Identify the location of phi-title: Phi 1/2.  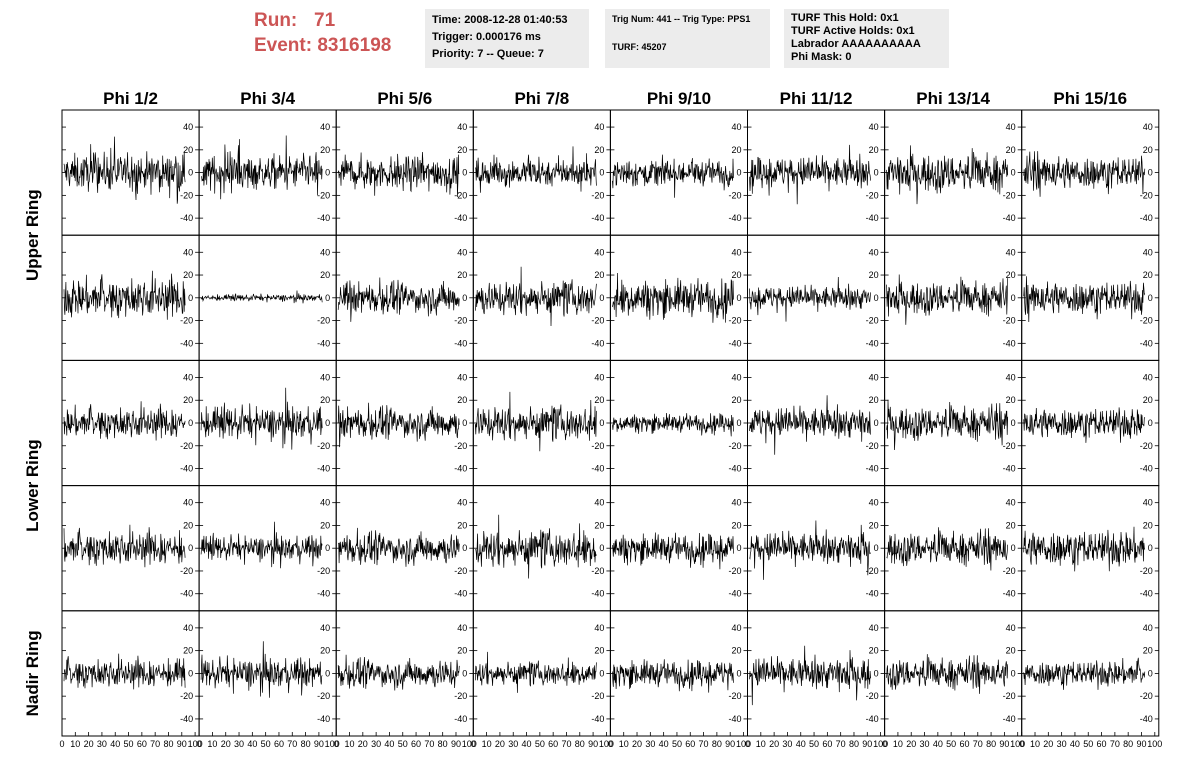
(130, 98).